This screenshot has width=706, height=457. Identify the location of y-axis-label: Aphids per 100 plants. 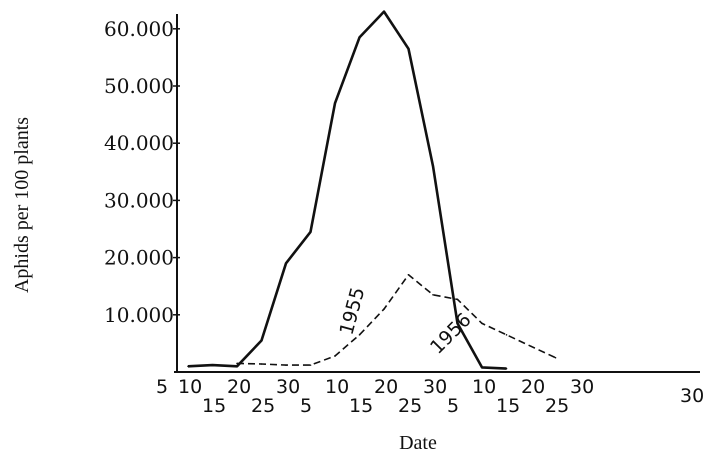
(22, 205).